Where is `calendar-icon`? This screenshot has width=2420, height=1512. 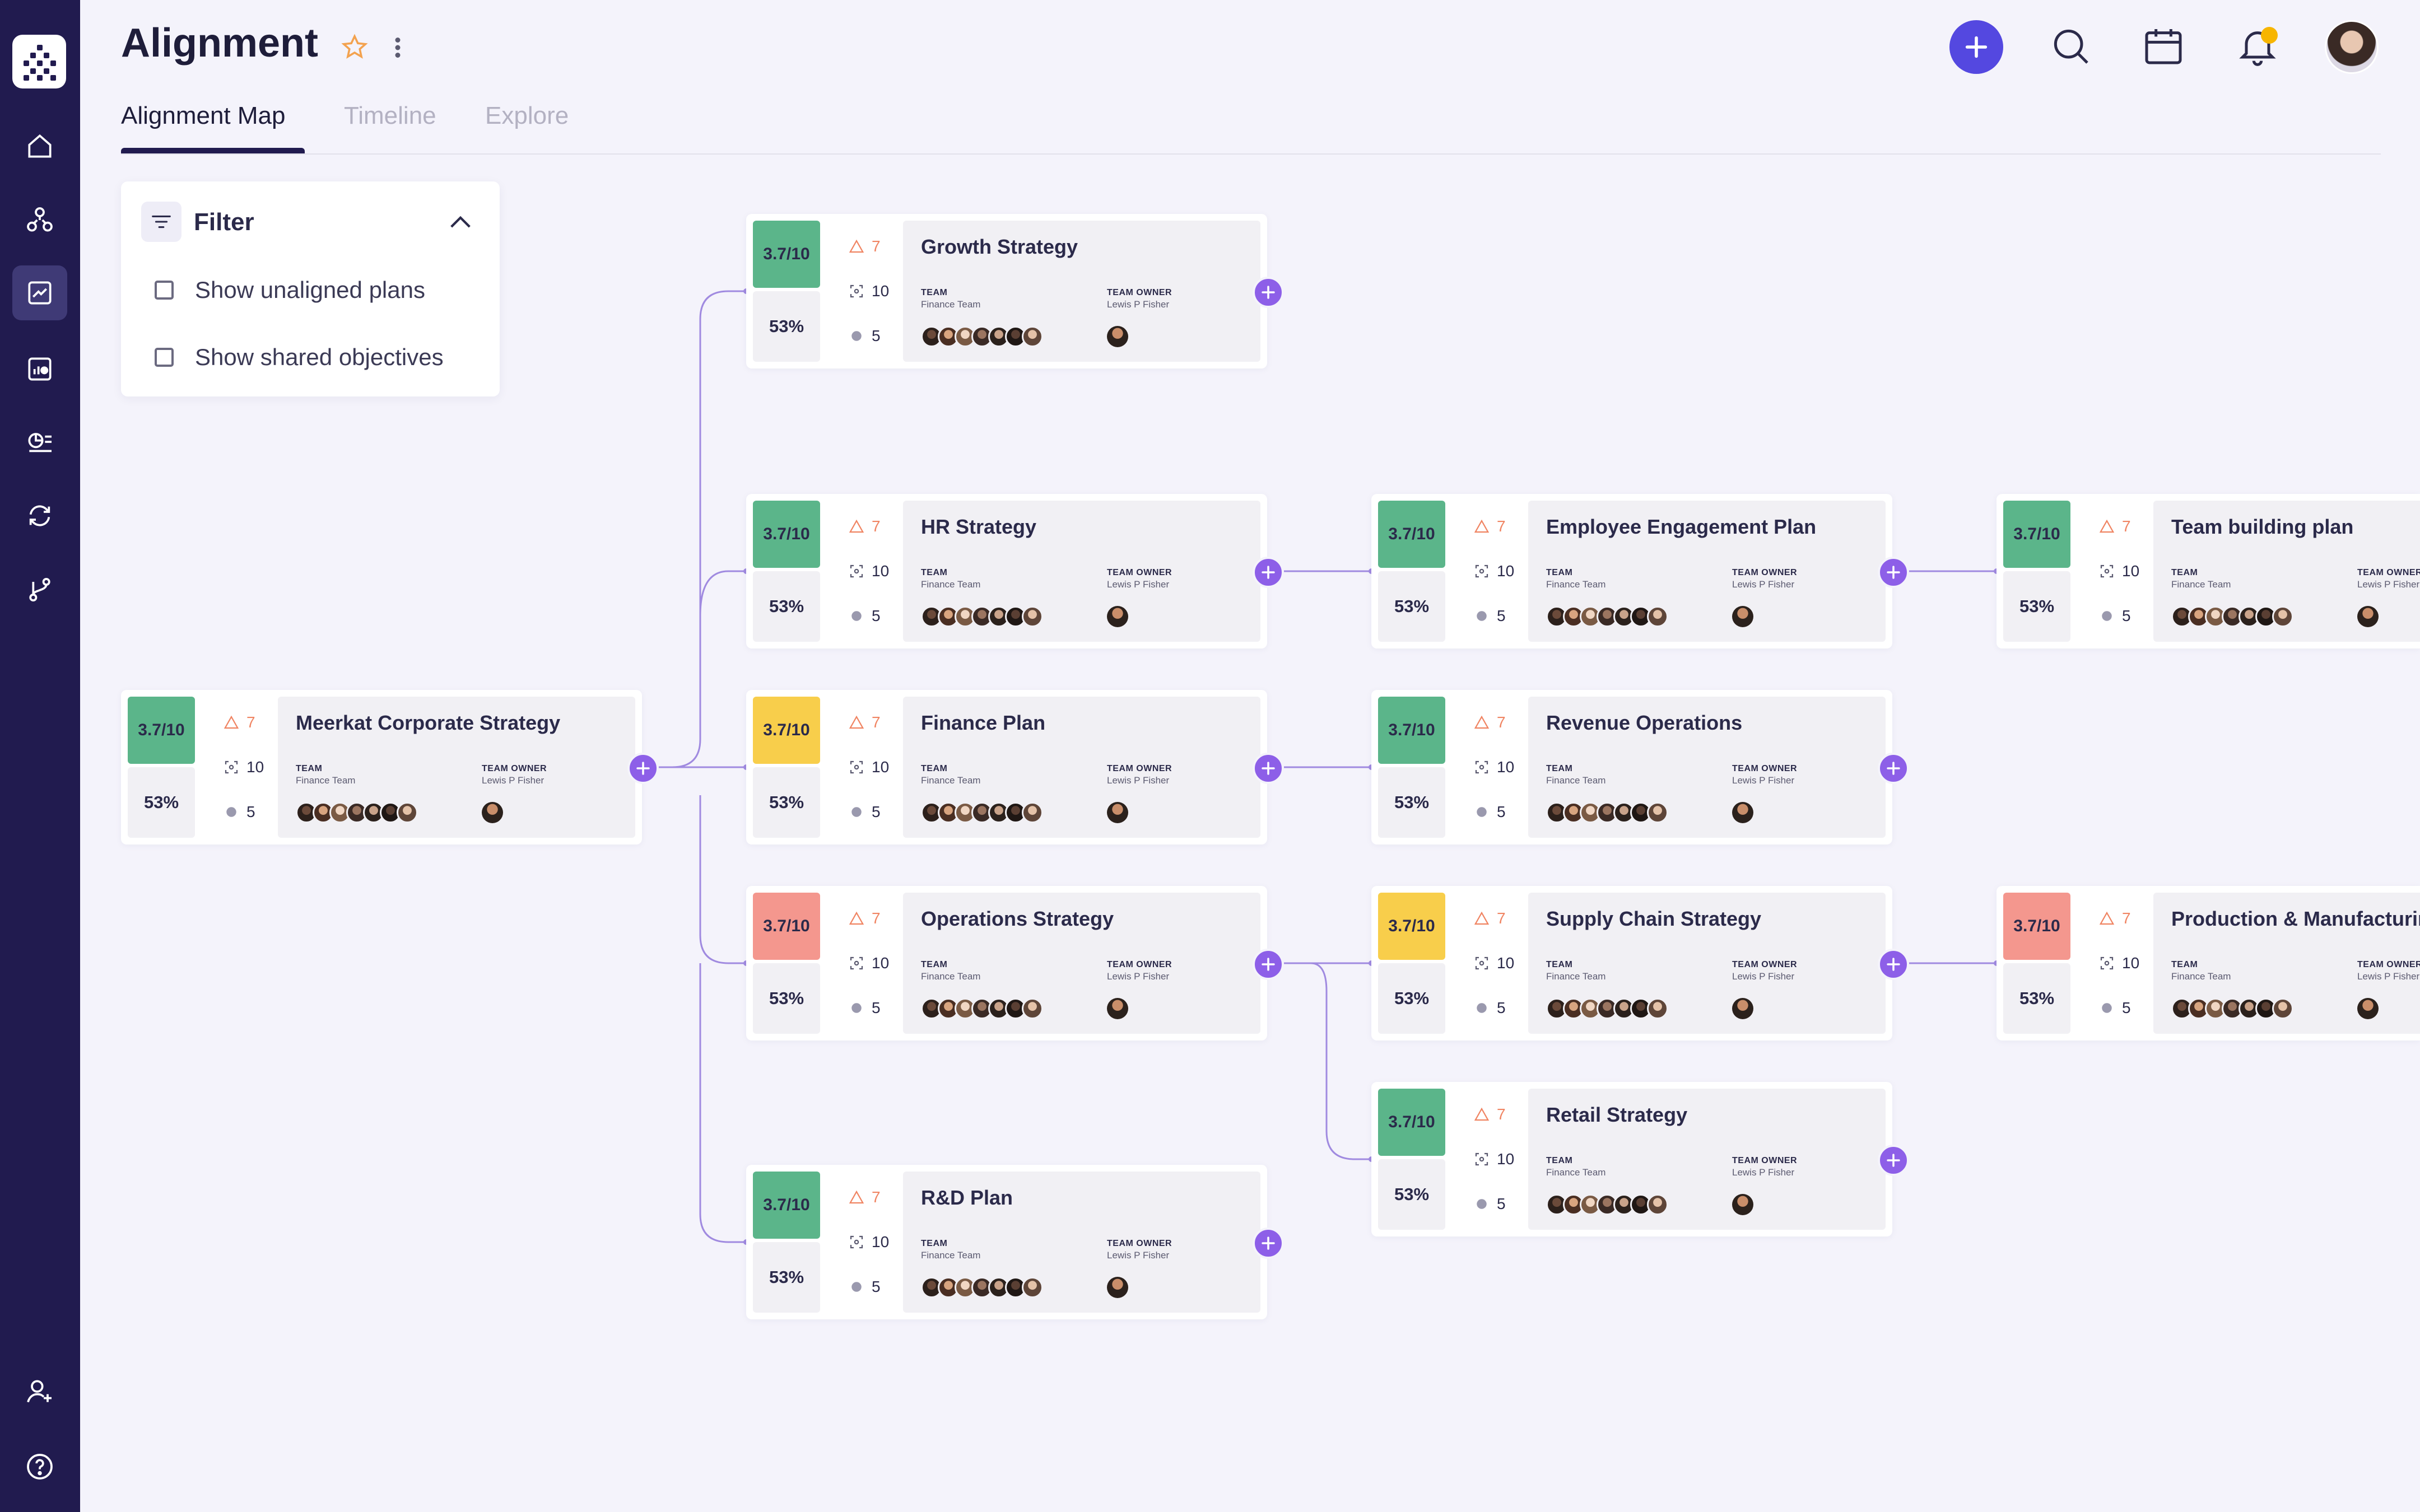
calendar-icon is located at coordinates (2163, 46).